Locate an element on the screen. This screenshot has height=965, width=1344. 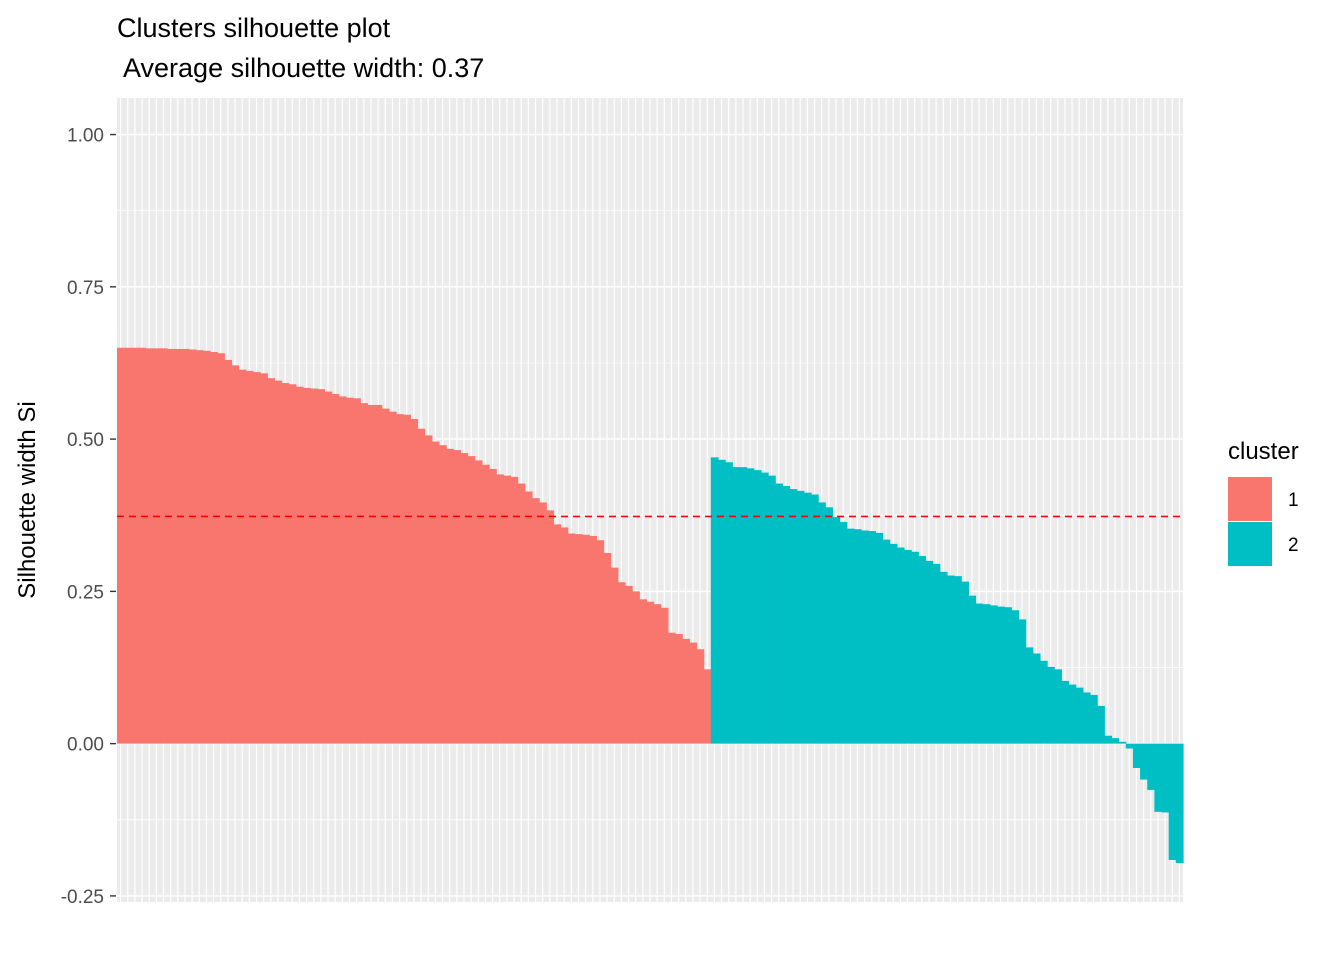
y-tick-label: -0.25 is located at coordinates (82, 897).